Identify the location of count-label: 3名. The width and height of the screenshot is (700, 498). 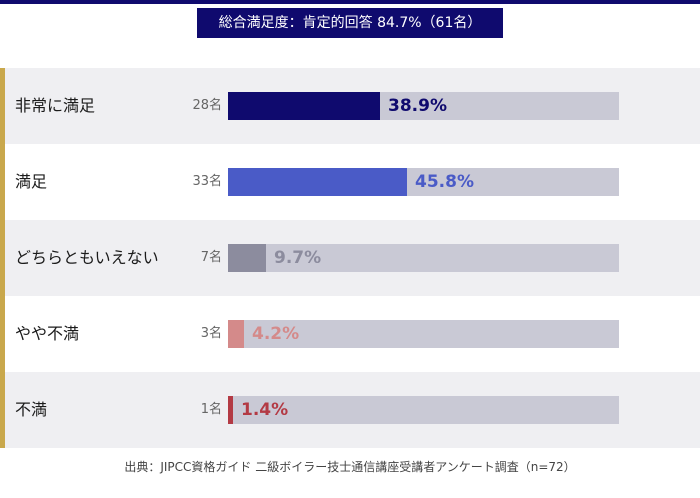
(211, 333).